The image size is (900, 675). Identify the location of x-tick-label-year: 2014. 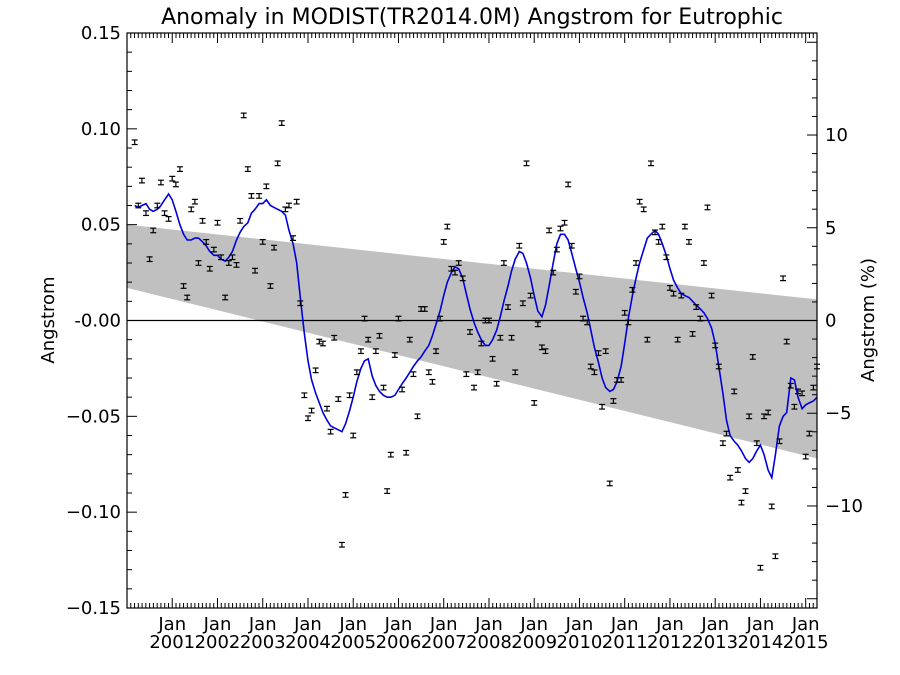
(761, 642).